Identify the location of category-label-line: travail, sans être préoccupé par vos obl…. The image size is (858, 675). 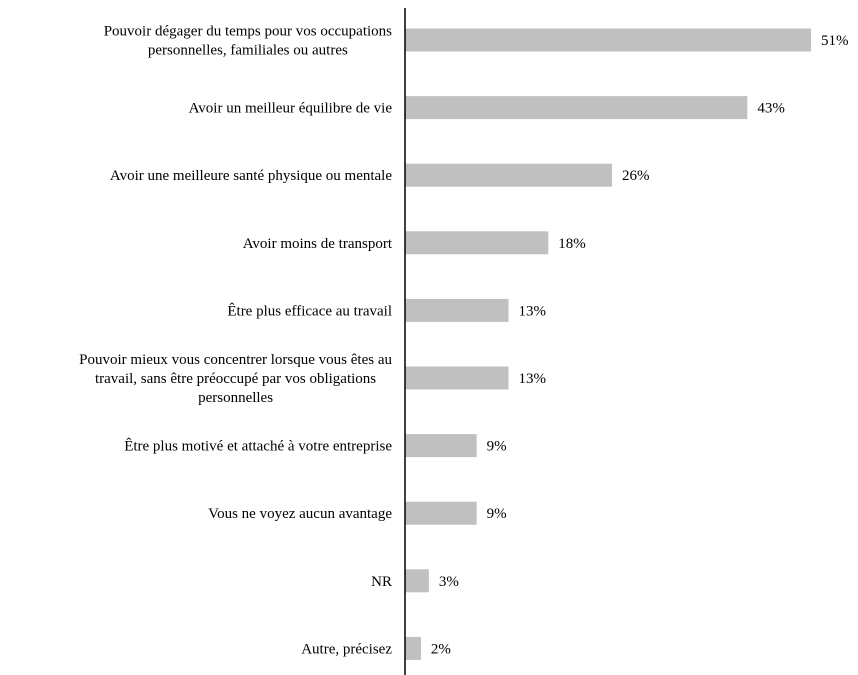
(235, 379).